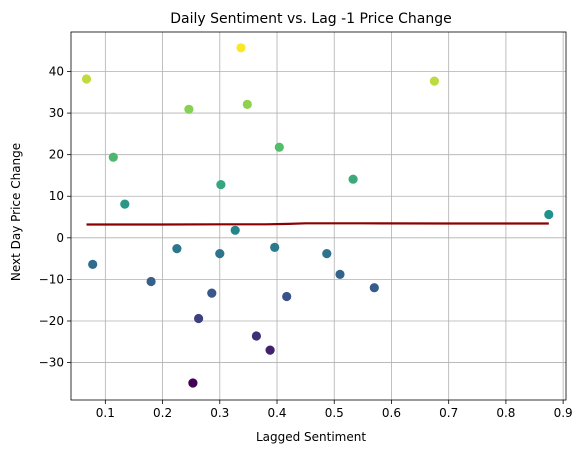  I want to click on y-tick-label: 30, so click(56, 113).